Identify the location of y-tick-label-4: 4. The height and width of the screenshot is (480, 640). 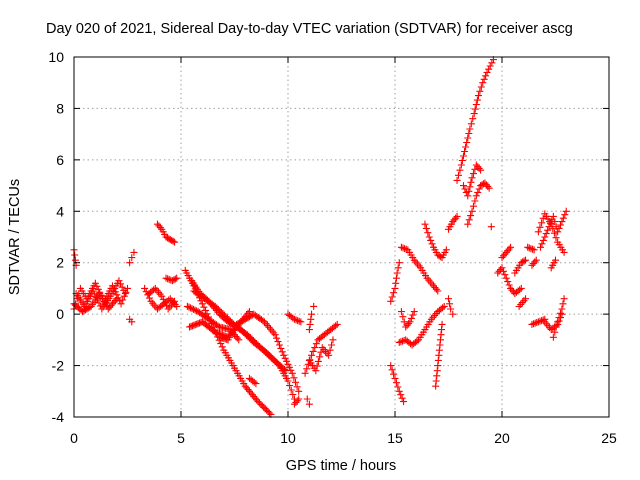
(60, 211).